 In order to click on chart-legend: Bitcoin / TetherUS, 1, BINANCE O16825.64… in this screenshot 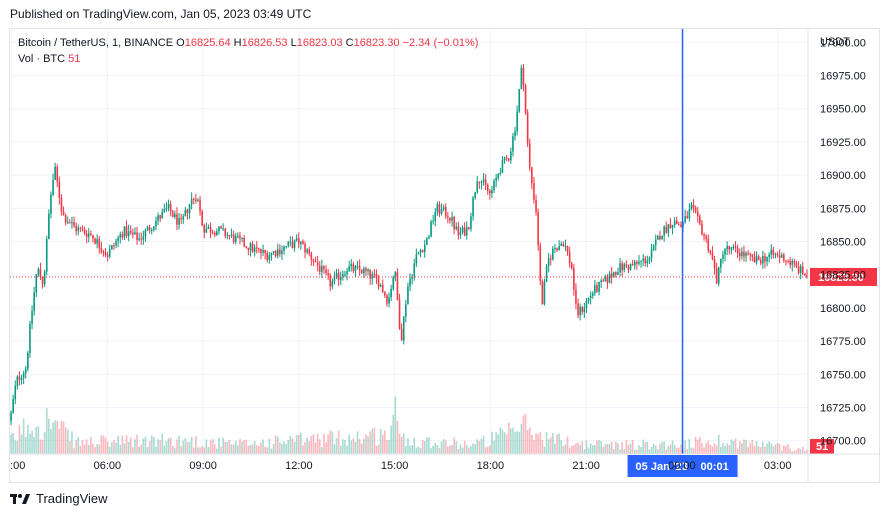, I will do `click(248, 51)`.